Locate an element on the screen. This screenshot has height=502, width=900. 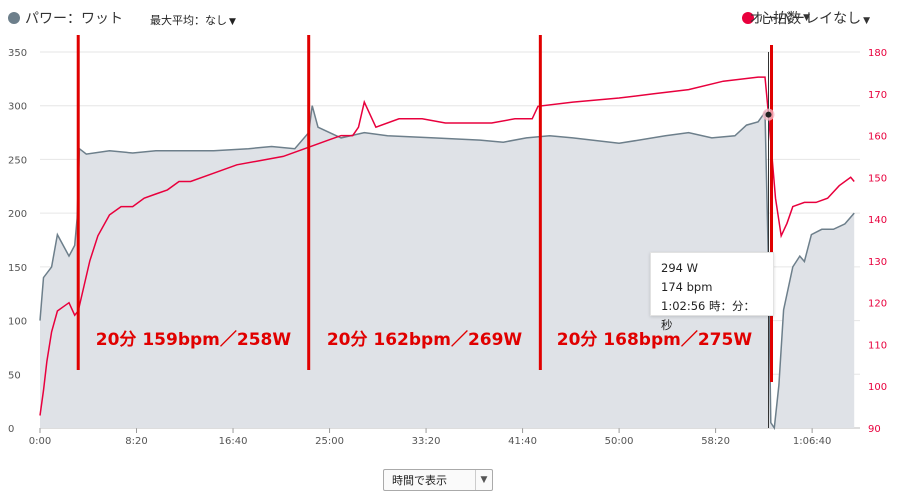
y-left-tick-label: 0 is located at coordinates (11, 429).